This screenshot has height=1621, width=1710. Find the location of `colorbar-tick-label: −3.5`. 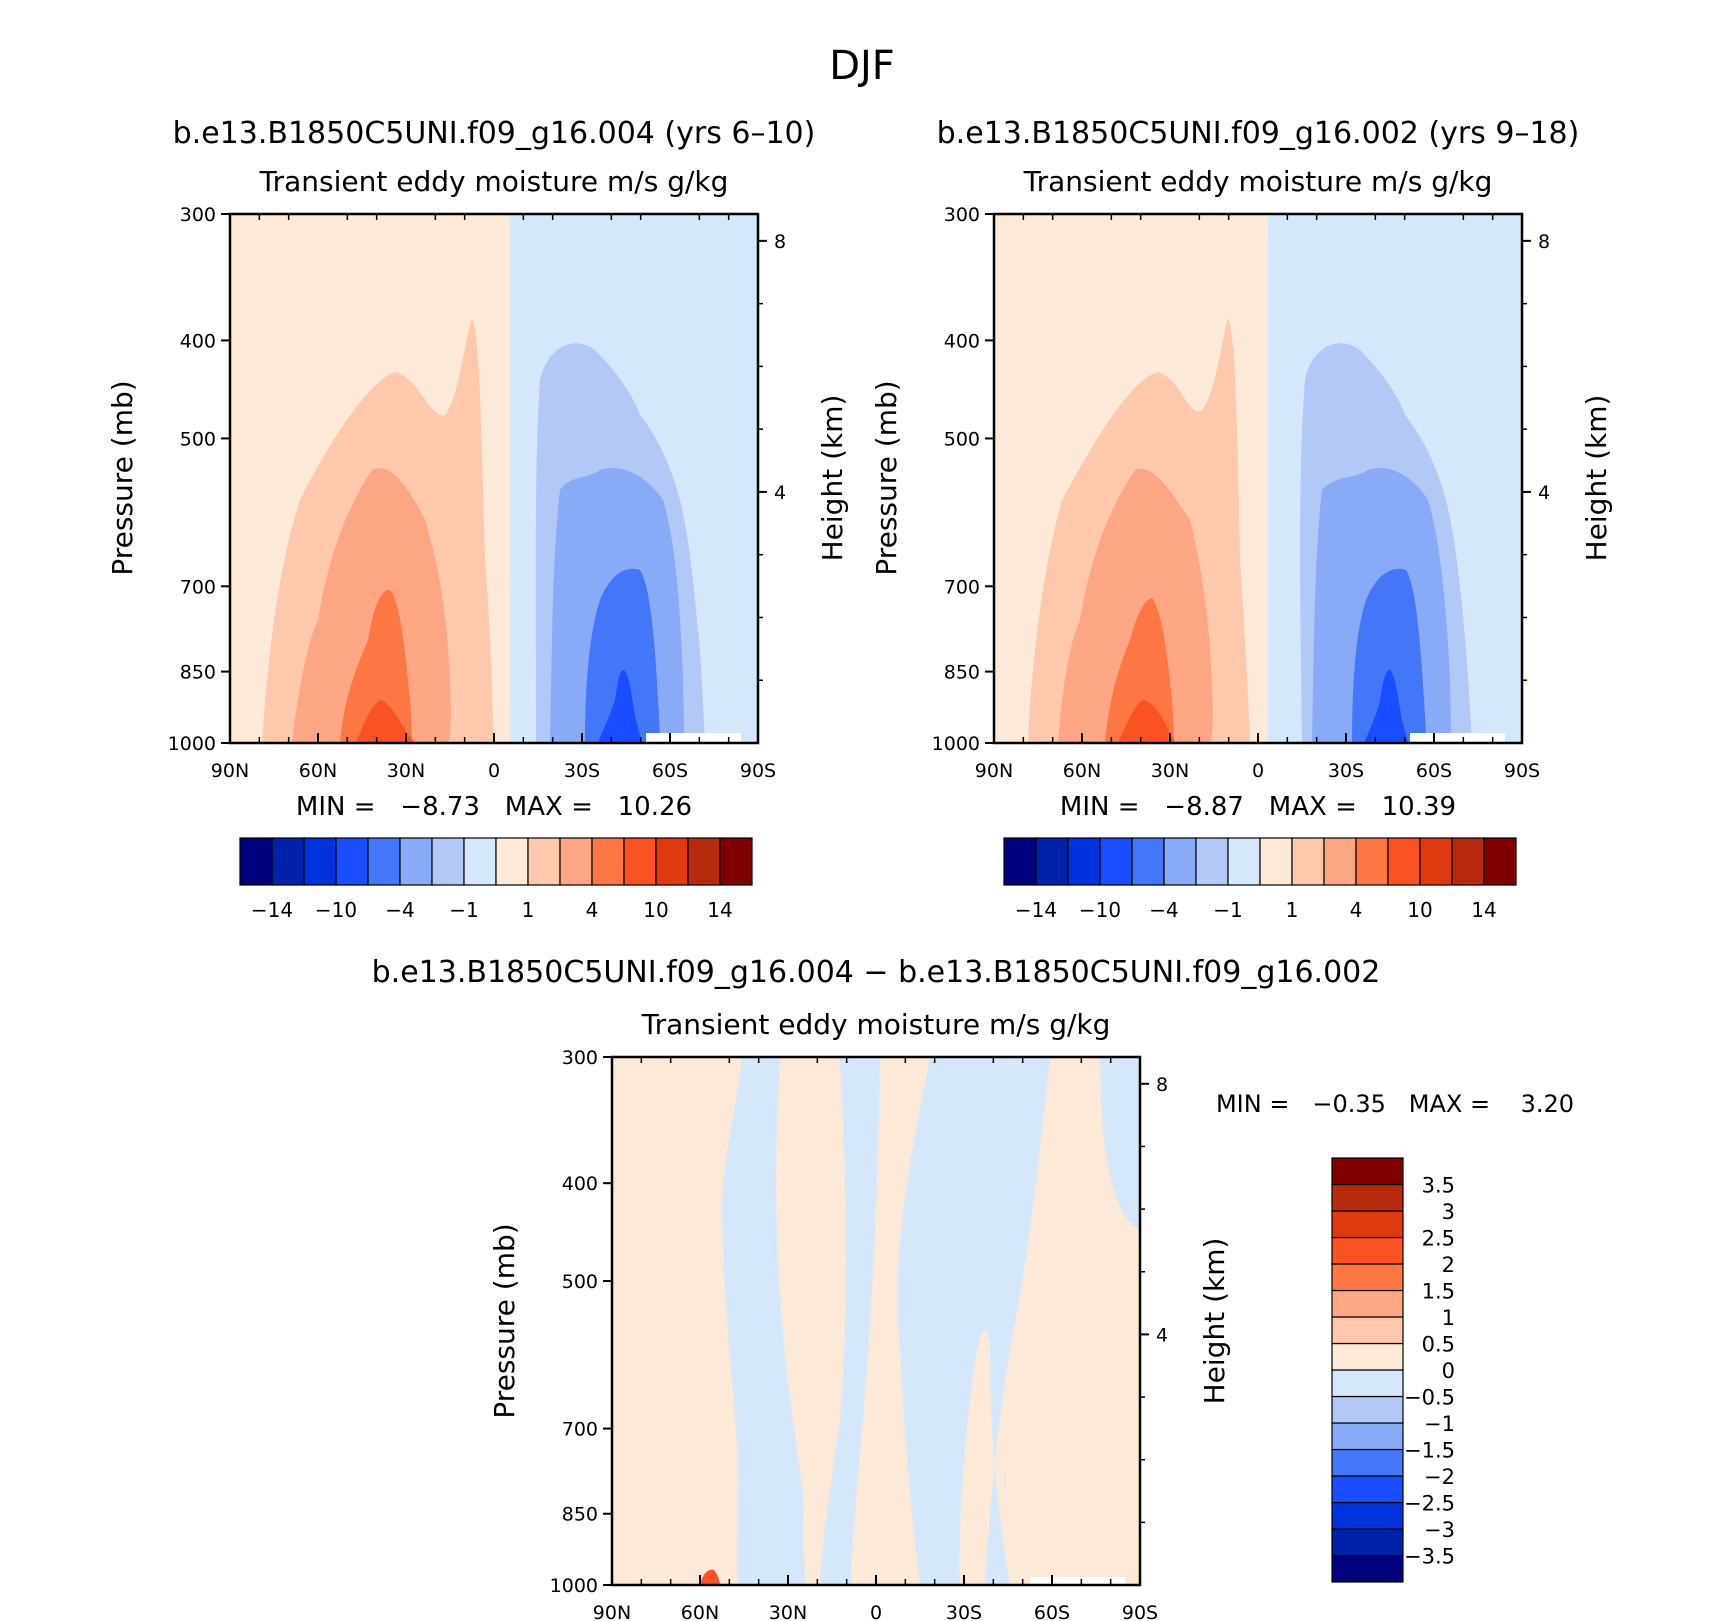

colorbar-tick-label: −3.5 is located at coordinates (1429, 1557).